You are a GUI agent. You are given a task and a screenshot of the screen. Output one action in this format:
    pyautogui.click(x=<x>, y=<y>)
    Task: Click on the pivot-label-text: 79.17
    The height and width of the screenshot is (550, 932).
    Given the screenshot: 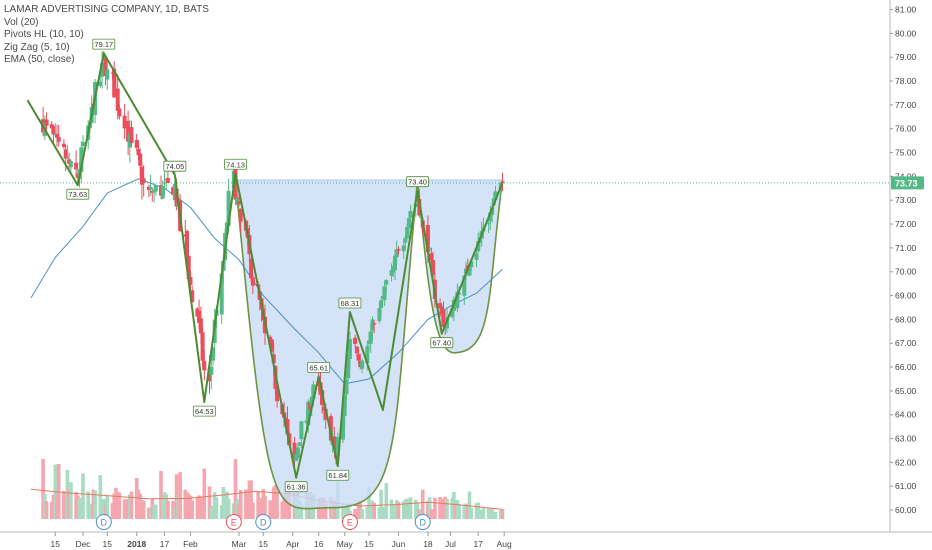 What is the action you would take?
    pyautogui.click(x=103, y=44)
    